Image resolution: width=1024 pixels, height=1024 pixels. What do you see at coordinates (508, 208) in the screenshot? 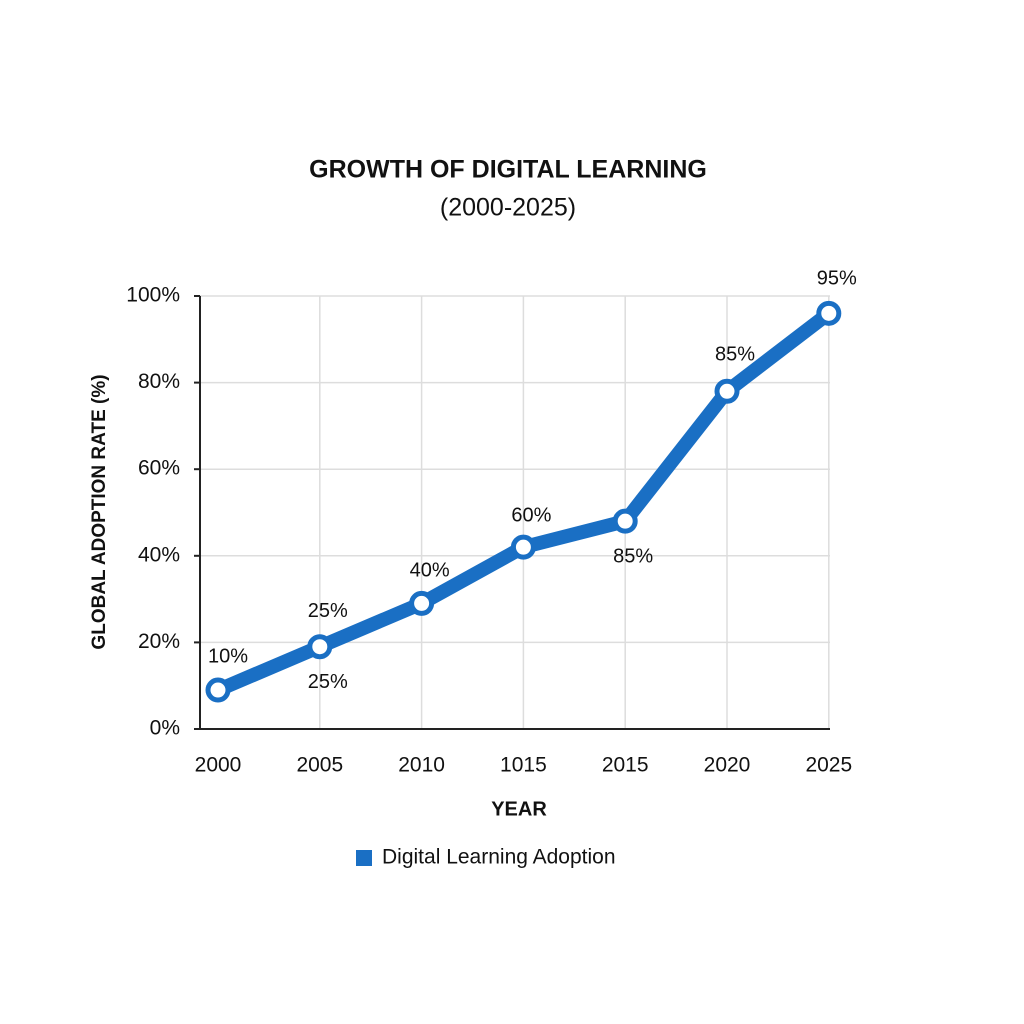
I see `chart-subtitle: (2000-2025)` at bounding box center [508, 208].